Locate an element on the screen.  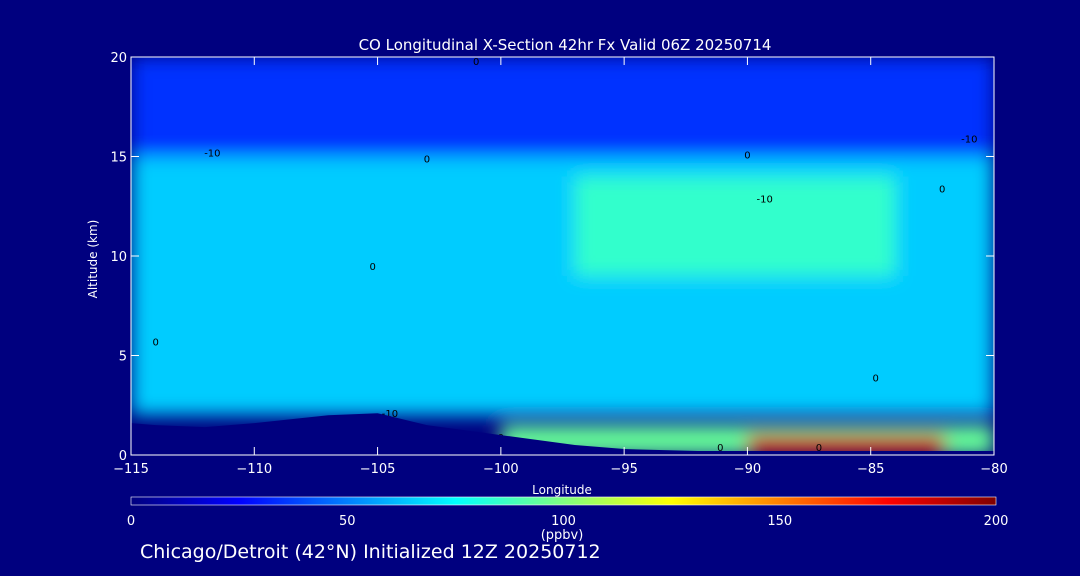
x-tick-label: −110 is located at coordinates (254, 469).